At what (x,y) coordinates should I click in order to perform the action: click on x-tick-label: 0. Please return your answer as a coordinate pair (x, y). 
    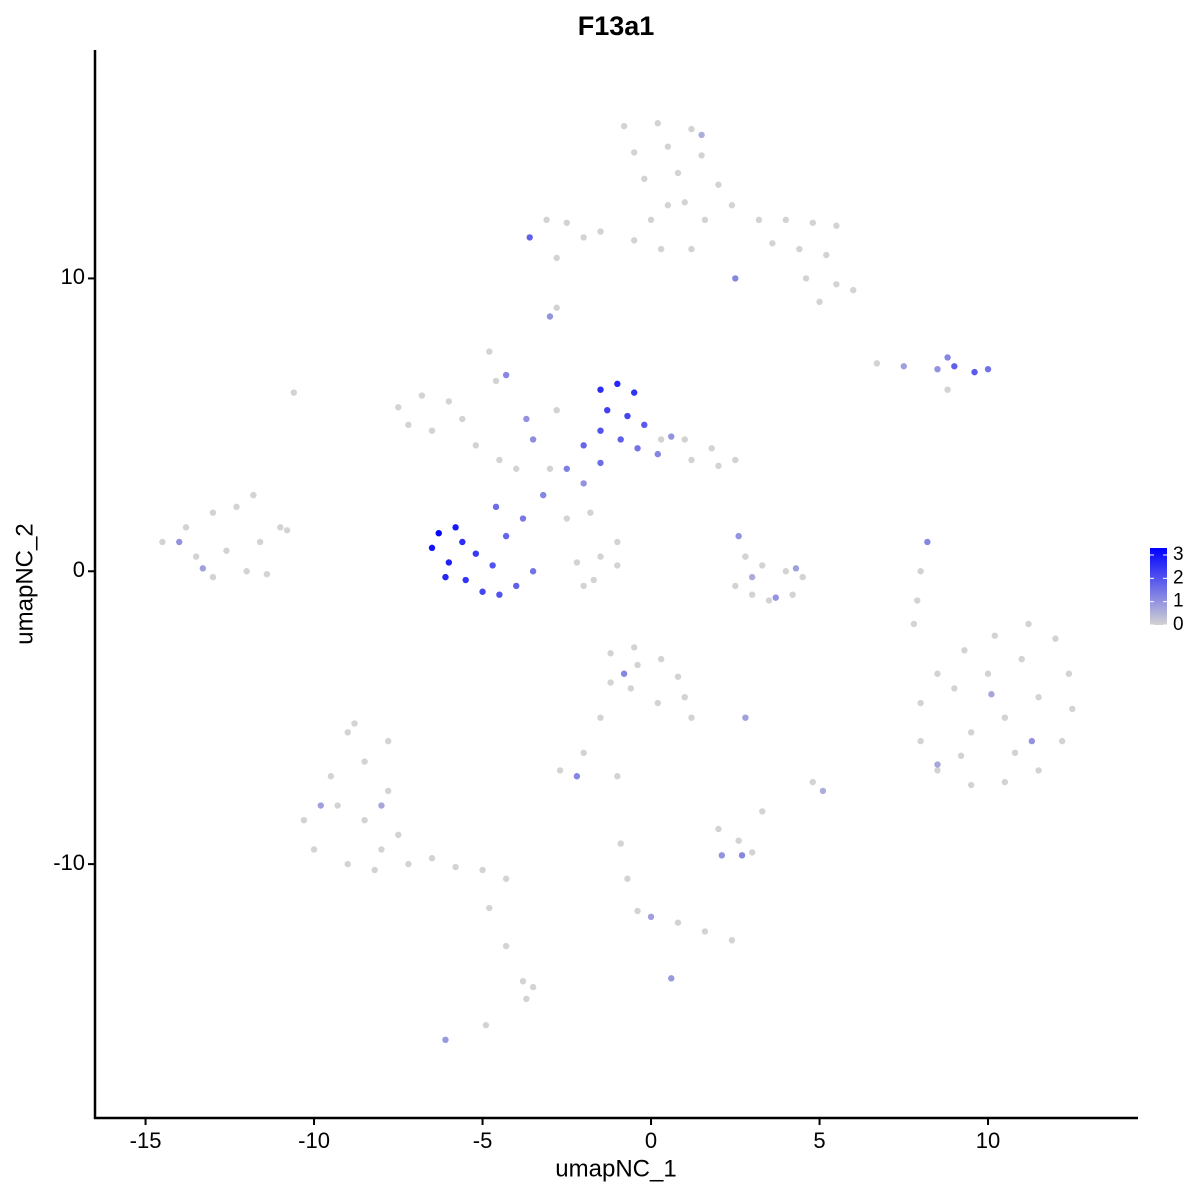
    Looking at the image, I should click on (651, 1140).